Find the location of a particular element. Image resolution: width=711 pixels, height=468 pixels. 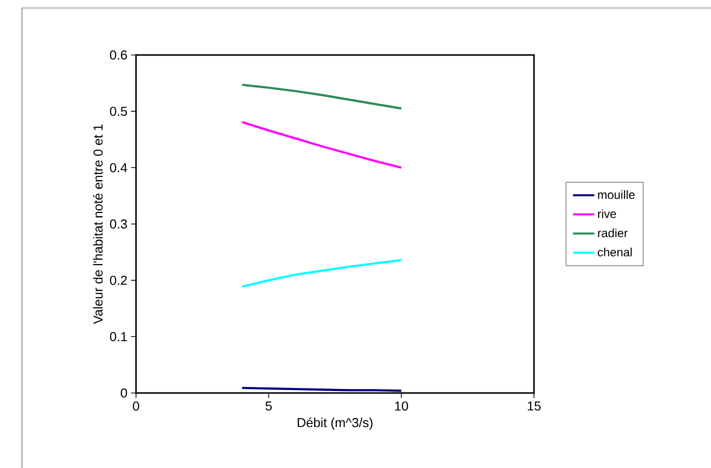

x-tick-label: 0 is located at coordinates (136, 406).